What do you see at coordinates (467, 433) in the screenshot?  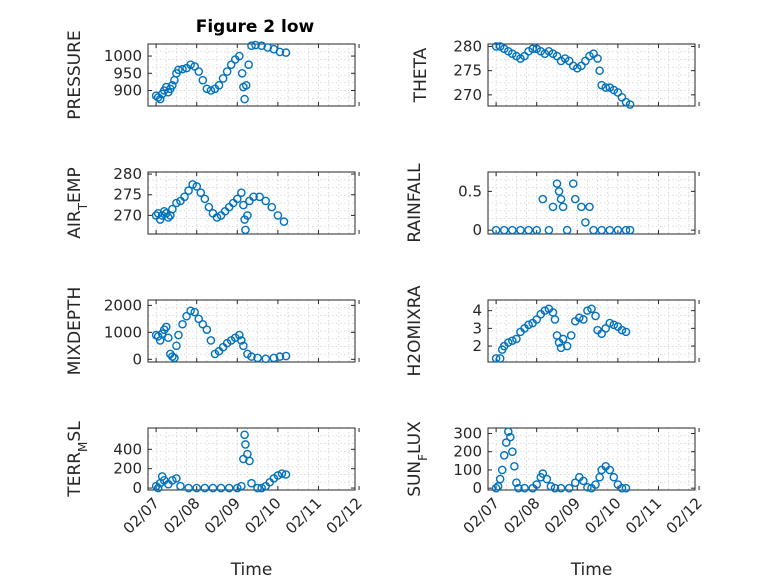 I see `y-tick-label: 300` at bounding box center [467, 433].